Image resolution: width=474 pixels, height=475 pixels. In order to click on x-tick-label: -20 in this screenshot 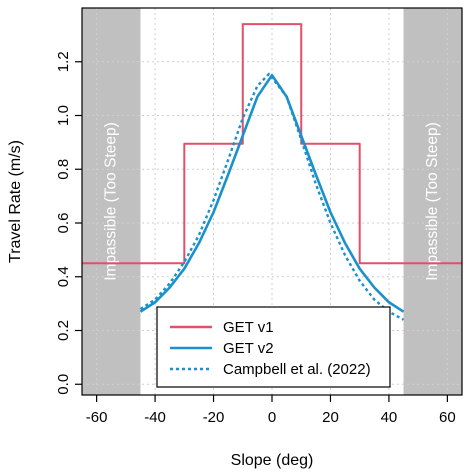, I will do `click(214, 417)`.